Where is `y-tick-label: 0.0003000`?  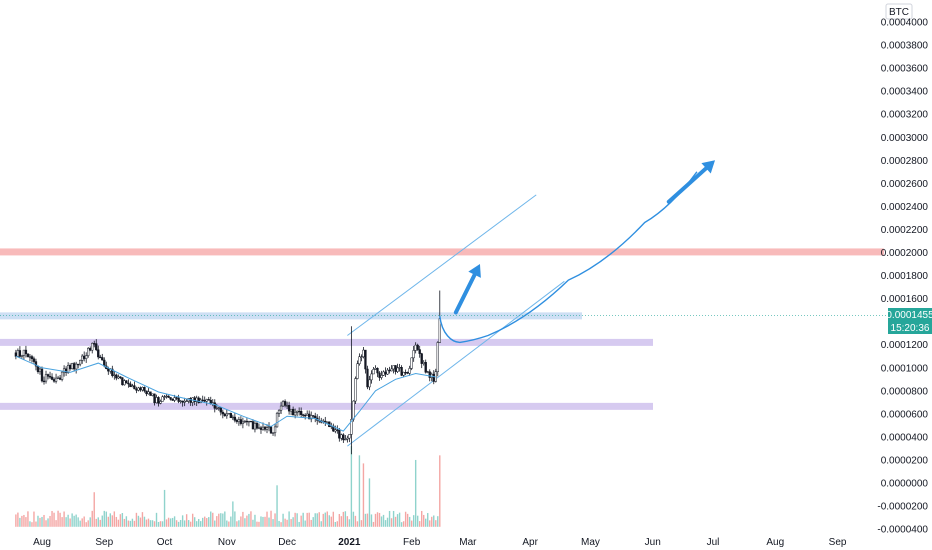 y-tick-label: 0.0003000 is located at coordinates (905, 138).